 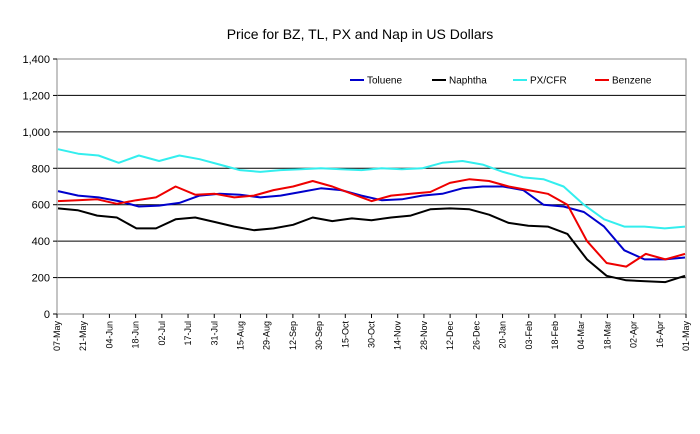 I want to click on y-axis: 0 200 400 600 800 1,000 1,200 1,400, so click(x=39, y=187).